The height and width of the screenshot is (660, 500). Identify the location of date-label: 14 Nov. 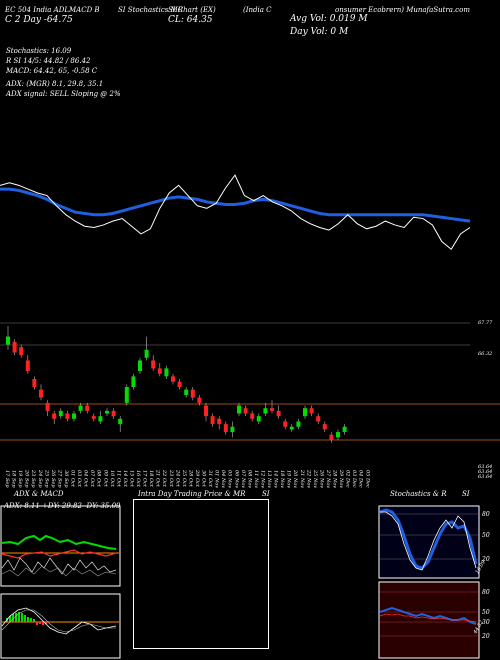
(276, 479).